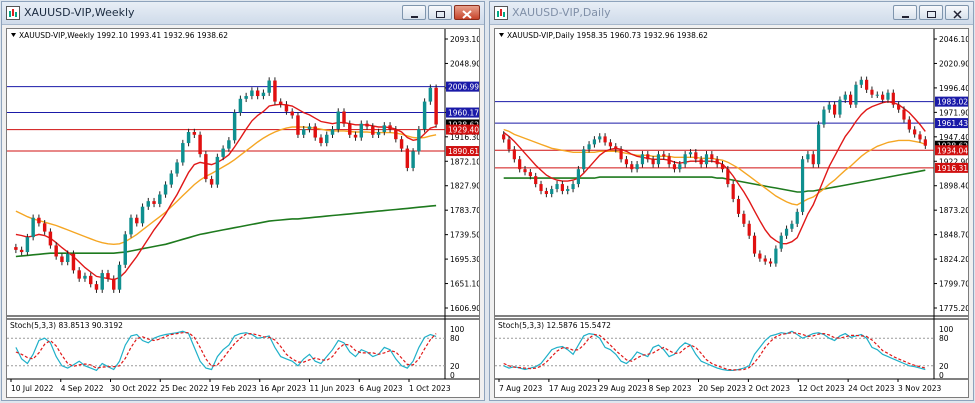 The height and width of the screenshot is (403, 975). Describe the element at coordinates (954, 63) in the screenshot. I see `price-tick-label: 2020.90` at that location.